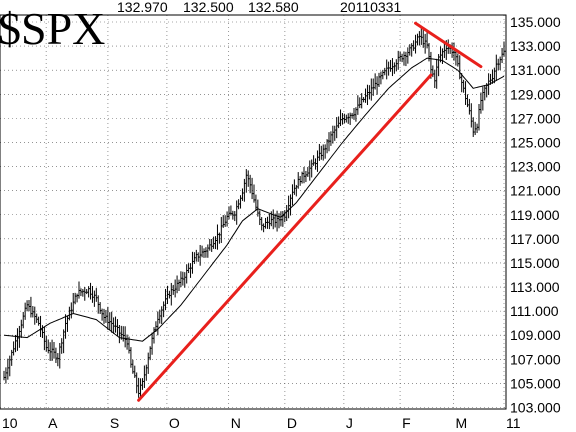 This screenshot has width=576, height=432. What do you see at coordinates (273, 7) in the screenshot?
I see `header-value-3: 132.580` at bounding box center [273, 7].